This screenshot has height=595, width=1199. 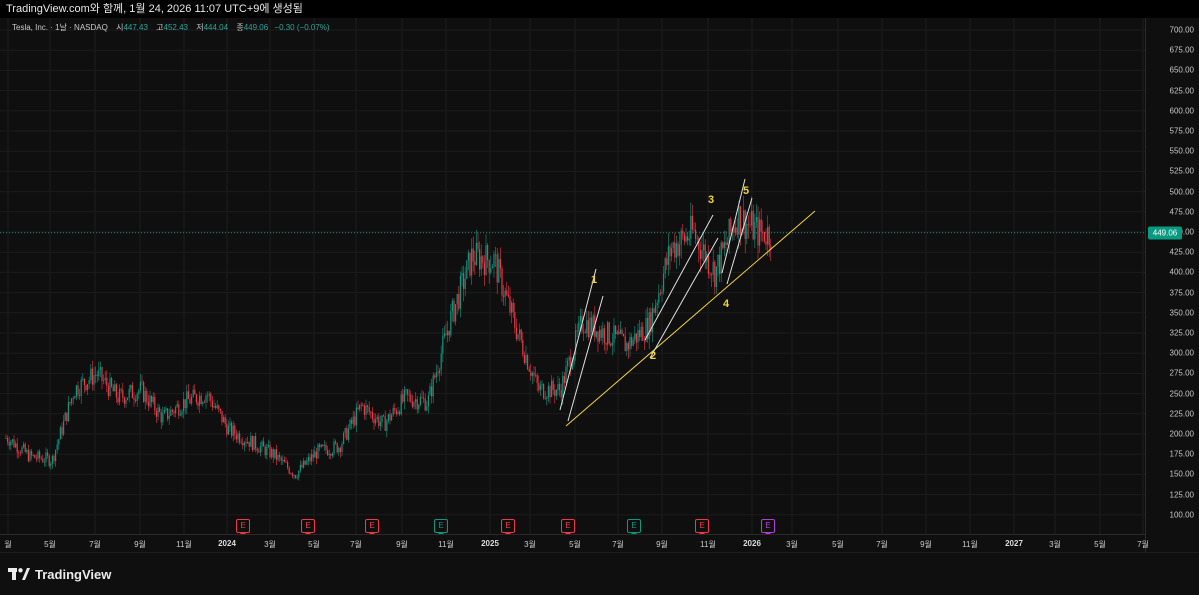 What do you see at coordinates (585, 358) in the screenshot?
I see `channel-line-1b` at bounding box center [585, 358].